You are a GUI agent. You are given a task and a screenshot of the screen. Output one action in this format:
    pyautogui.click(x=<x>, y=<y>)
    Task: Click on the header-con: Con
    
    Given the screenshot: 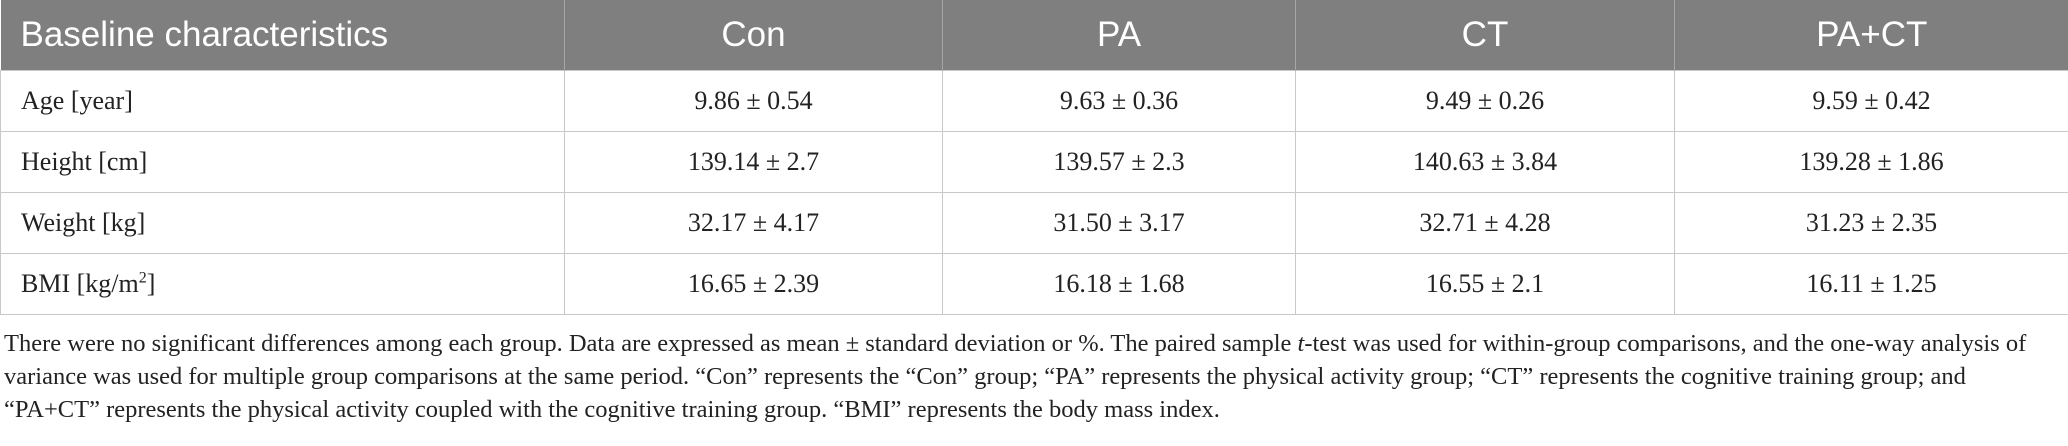 What is the action you would take?
    pyautogui.click(x=753, y=35)
    